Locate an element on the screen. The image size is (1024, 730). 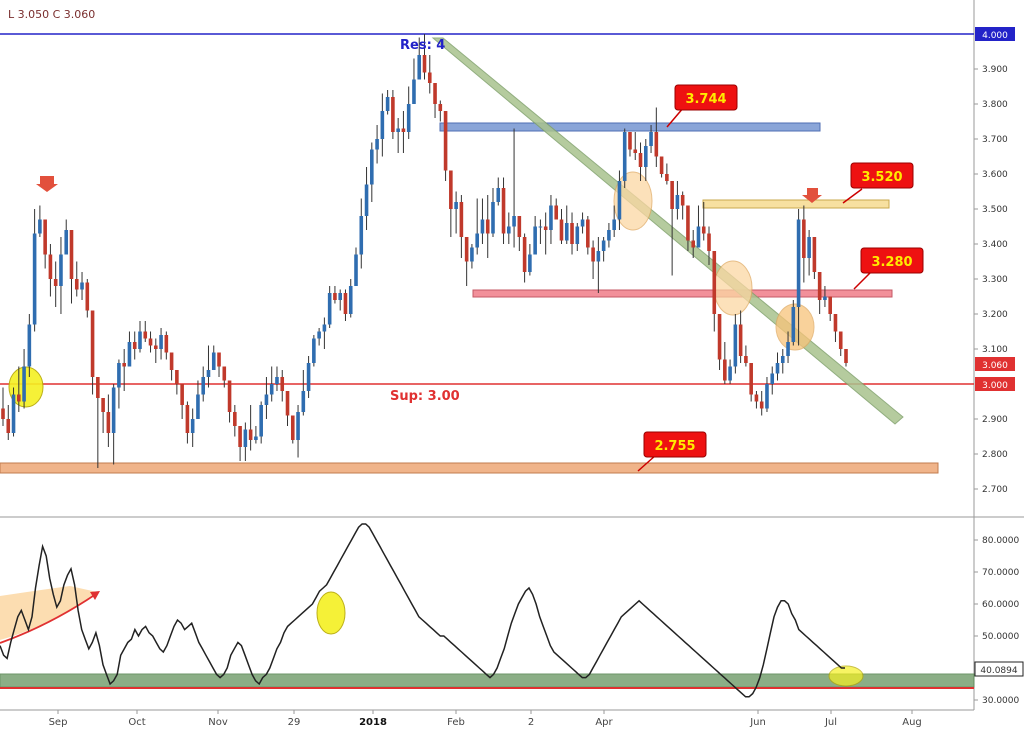
callout-text: 3.744 is located at coordinates (705, 99).